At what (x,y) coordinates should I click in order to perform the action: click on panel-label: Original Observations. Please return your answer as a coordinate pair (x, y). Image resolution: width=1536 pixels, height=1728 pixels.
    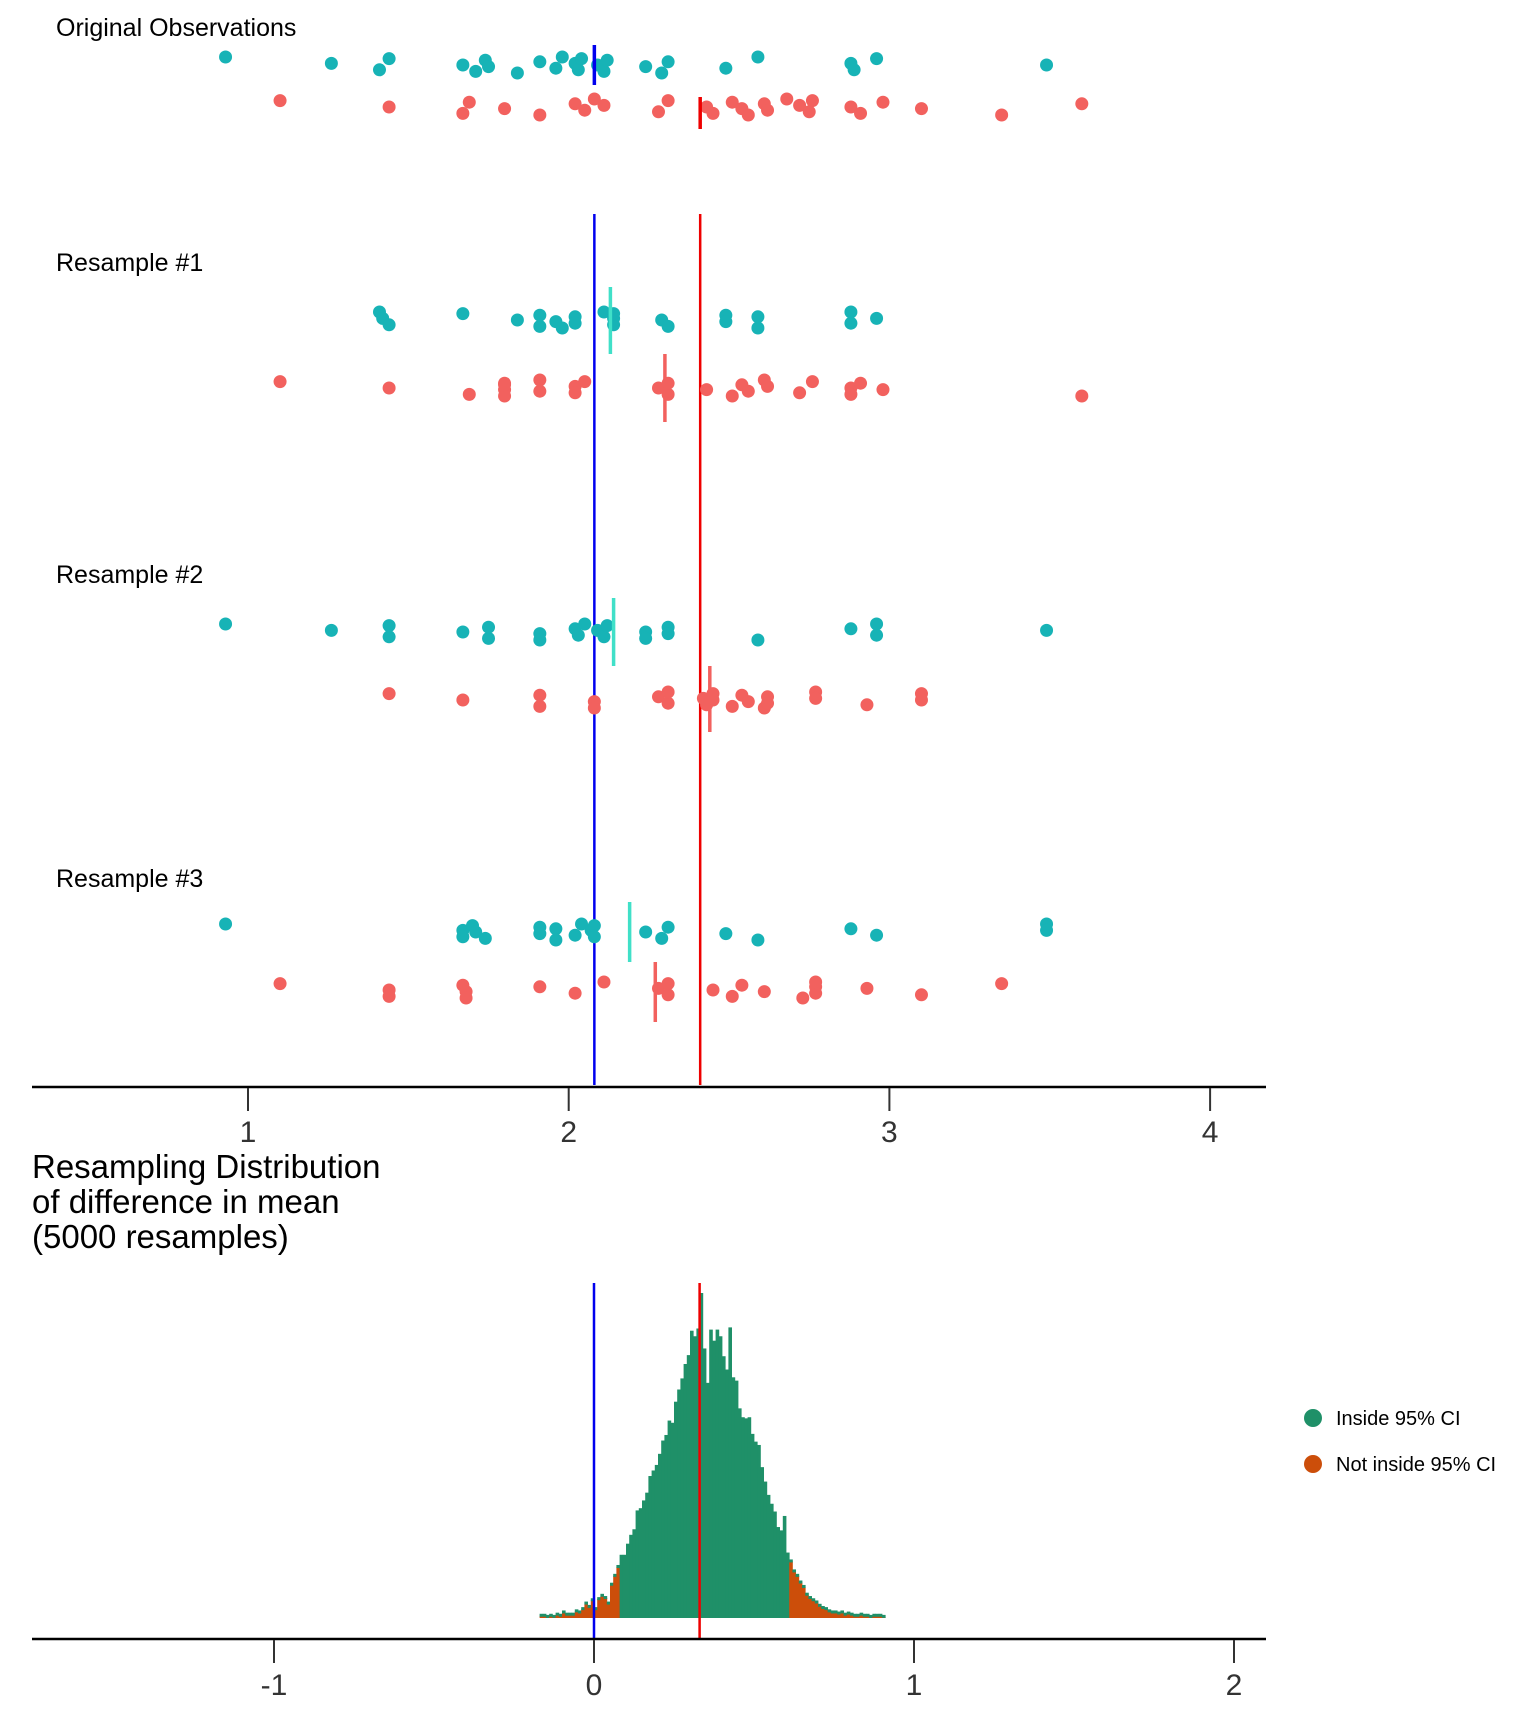
    Looking at the image, I should click on (176, 28).